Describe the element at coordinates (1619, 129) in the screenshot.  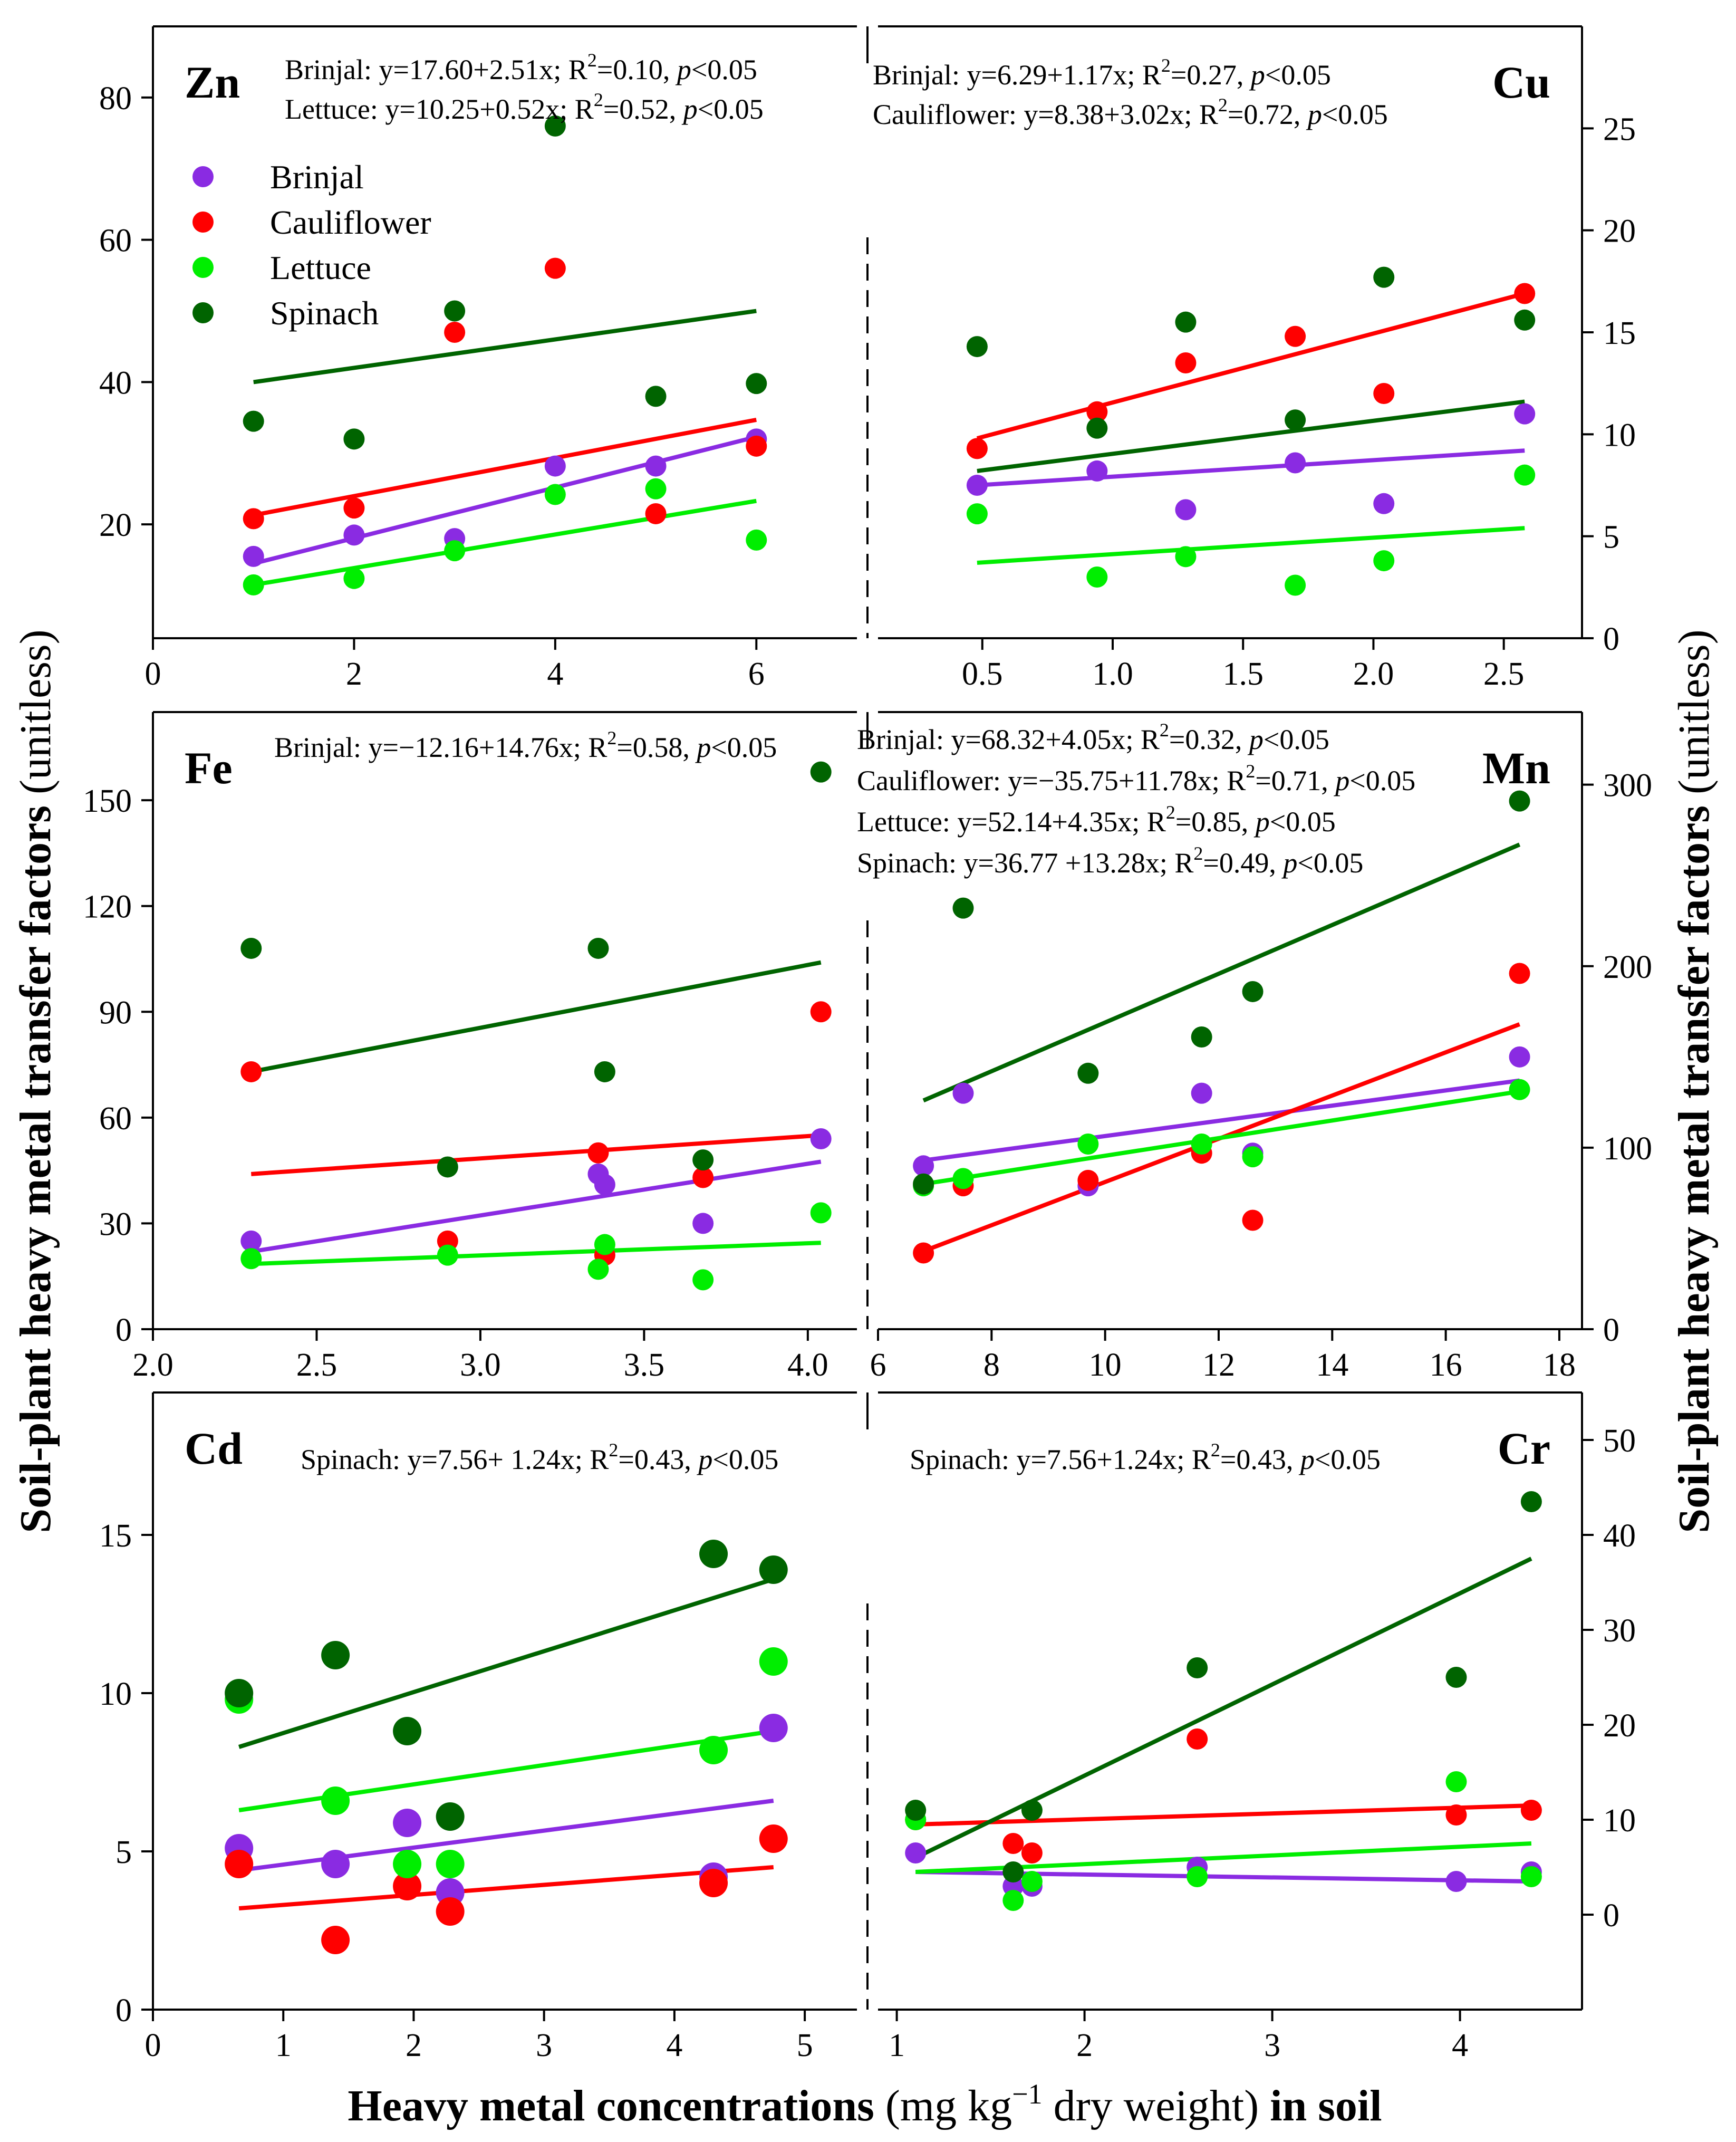
I see `y-tick-label: 25` at that location.